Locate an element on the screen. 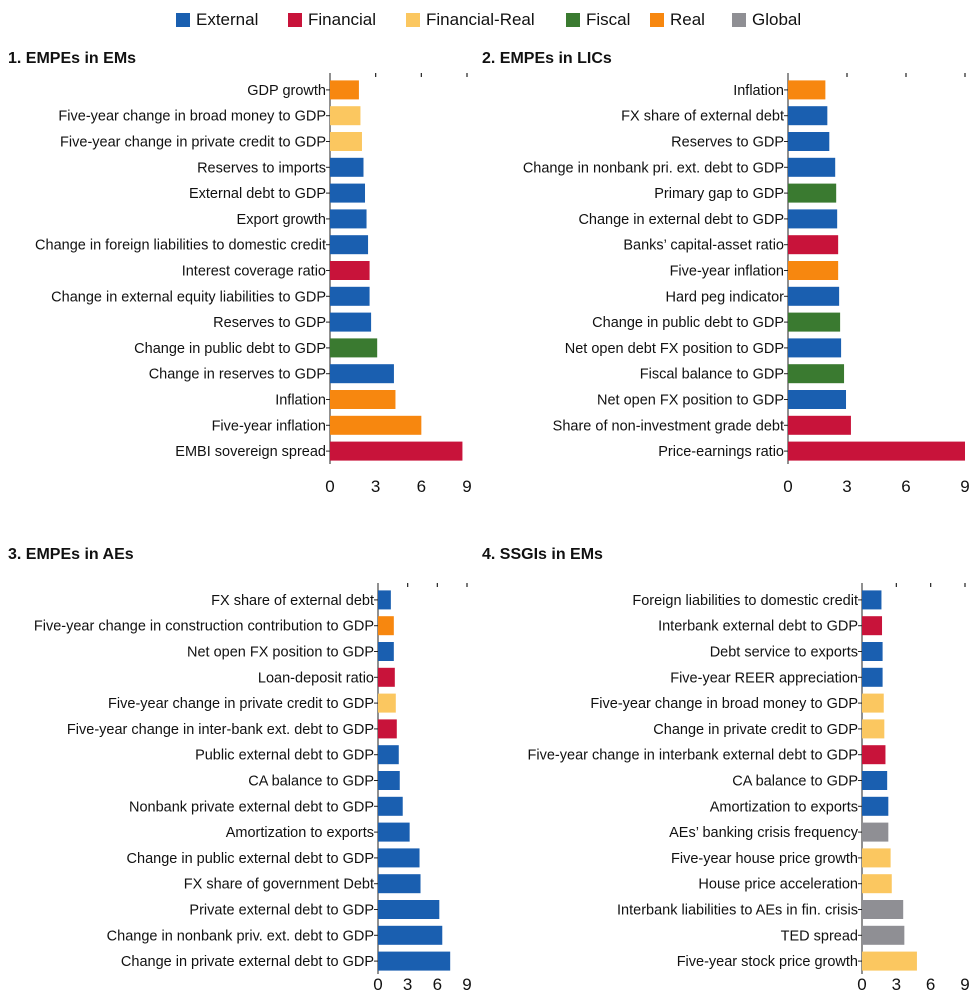 This screenshot has height=1005, width=971. legend-item-real: Real is located at coordinates (677, 20).